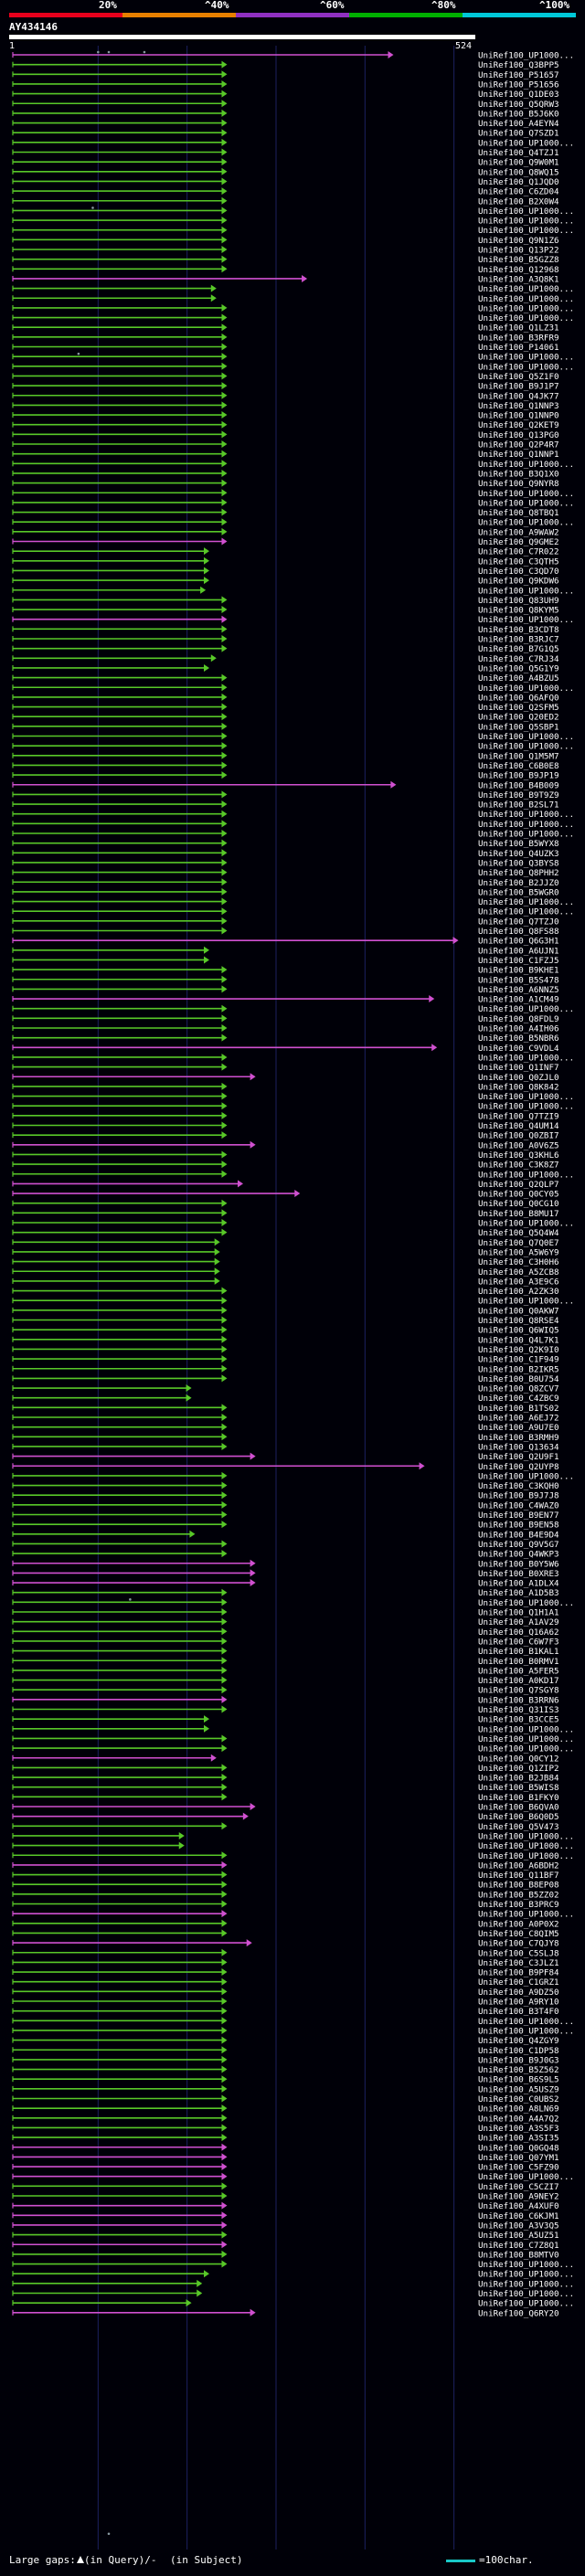 The height and width of the screenshot is (2576, 585). Describe the element at coordinates (285, 532) in the screenshot. I see `hit-row: UniRef100_A9WAW2` at that location.